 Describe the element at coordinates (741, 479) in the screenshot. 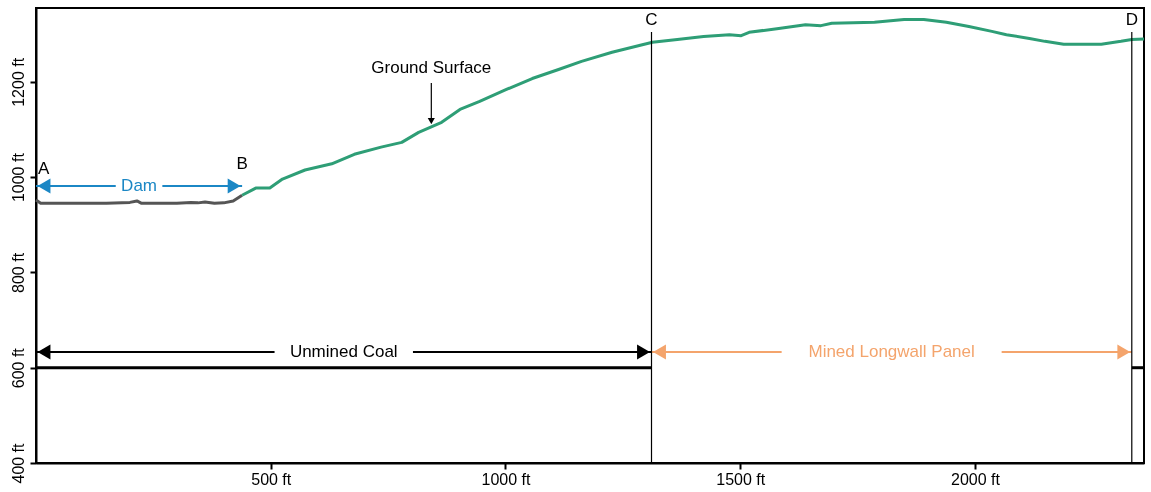

I see `x-tick-label: 1500 ft` at that location.